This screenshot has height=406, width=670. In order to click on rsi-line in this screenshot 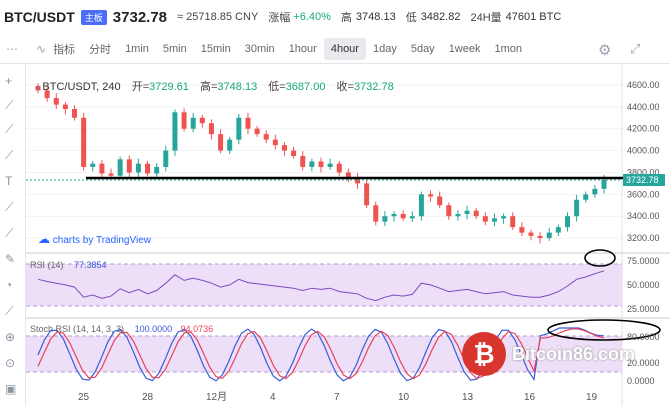, I will do `click(321, 286)`.